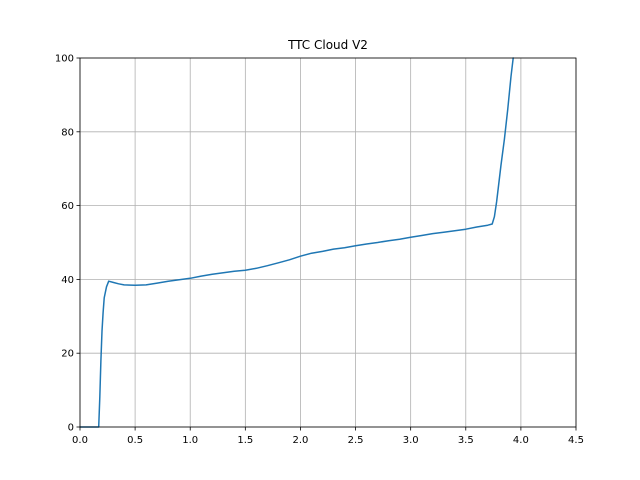 The height and width of the screenshot is (480, 640). What do you see at coordinates (327, 45) in the screenshot?
I see `chart-title: TTC Cloud V2` at bounding box center [327, 45].